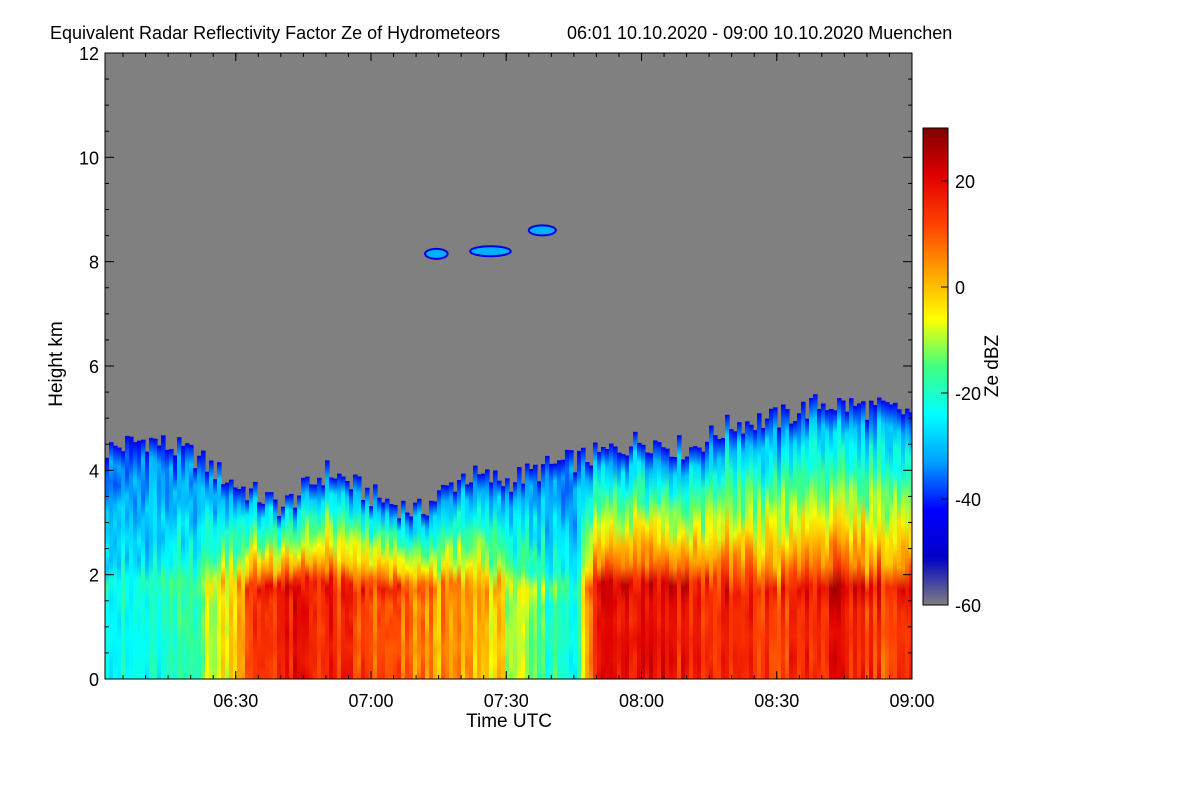 This screenshot has height=800, width=1200. Describe the element at coordinates (968, 500) in the screenshot. I see `colorbar-tick-label: -40` at that location.